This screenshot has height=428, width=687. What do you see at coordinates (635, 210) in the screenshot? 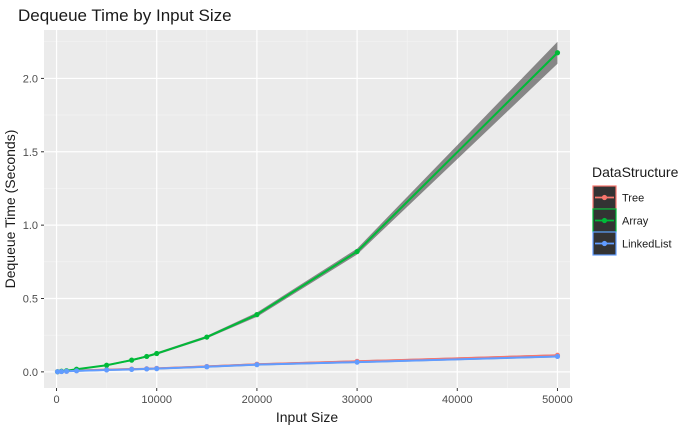
I see `legend: DataStructure Tree Array LinkedList` at bounding box center [635, 210].